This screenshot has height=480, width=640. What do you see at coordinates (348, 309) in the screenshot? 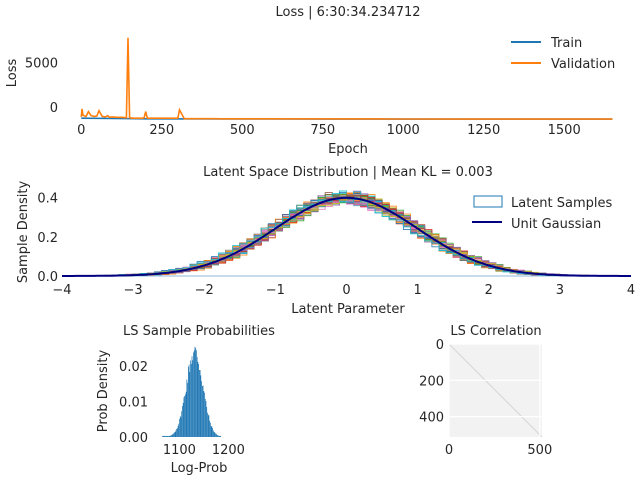
I see `latent-xlabel: Latent Parameter` at bounding box center [348, 309].